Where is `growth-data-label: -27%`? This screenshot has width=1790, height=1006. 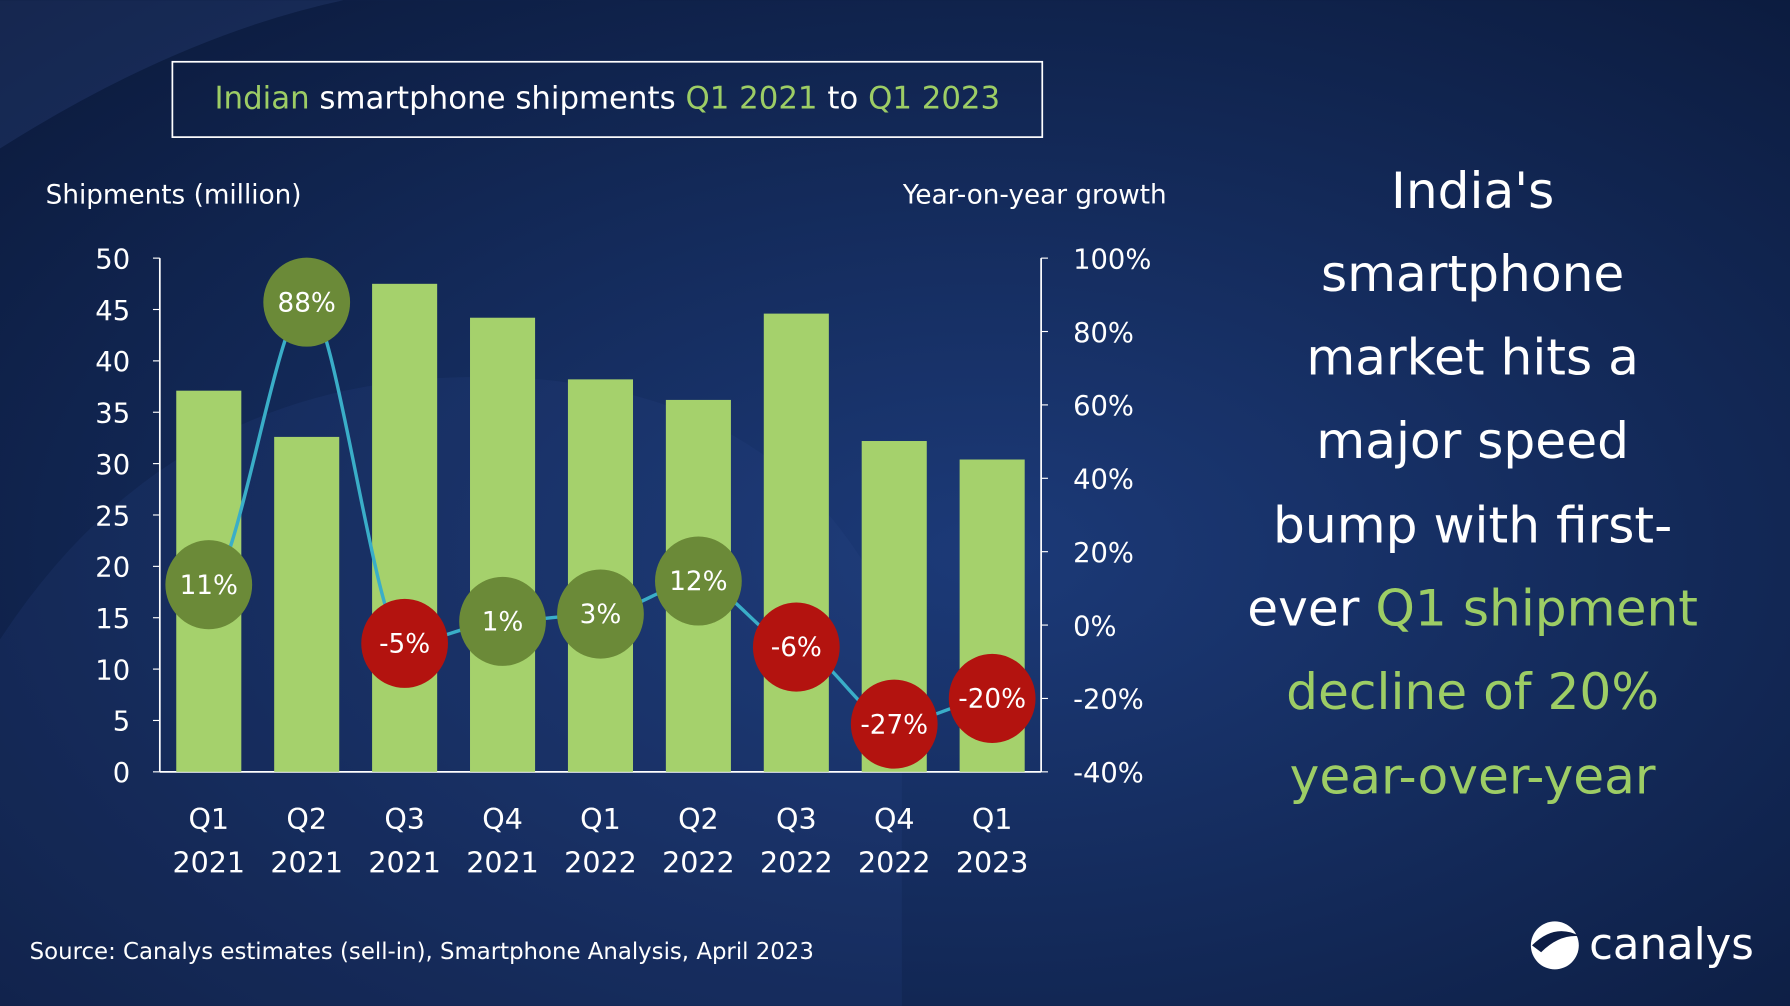 growth-data-label: -27% is located at coordinates (894, 725).